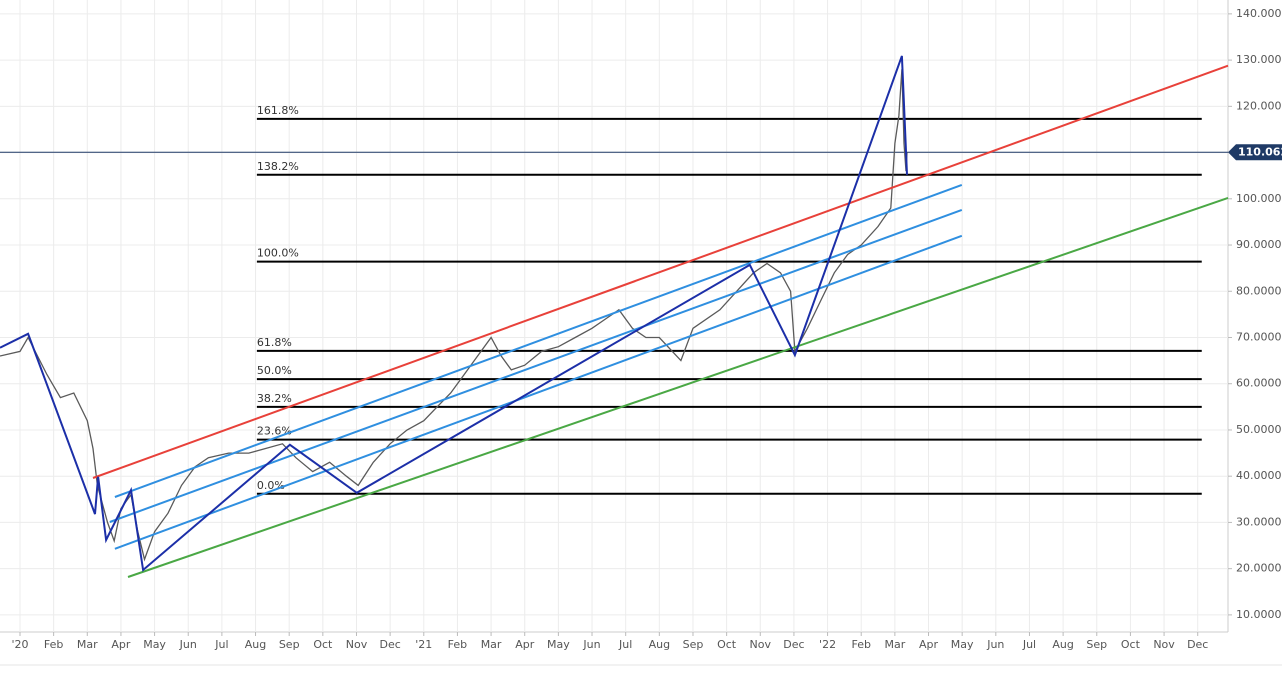 This screenshot has height=697, width=1282. I want to click on fib-label: 0.0%, so click(271, 485).